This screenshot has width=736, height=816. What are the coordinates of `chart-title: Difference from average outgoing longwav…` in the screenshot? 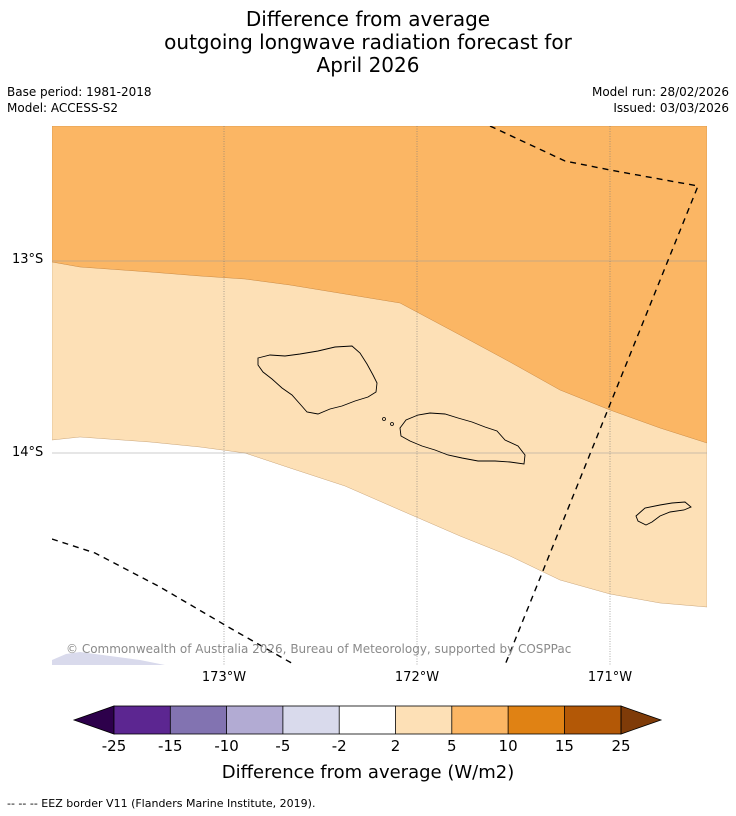 It's located at (368, 42).